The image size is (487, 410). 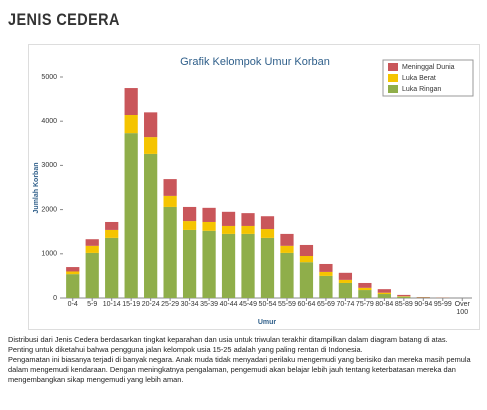 What do you see at coordinates (345, 304) in the screenshot?
I see `x-tick-label: 70-74` at bounding box center [345, 304].